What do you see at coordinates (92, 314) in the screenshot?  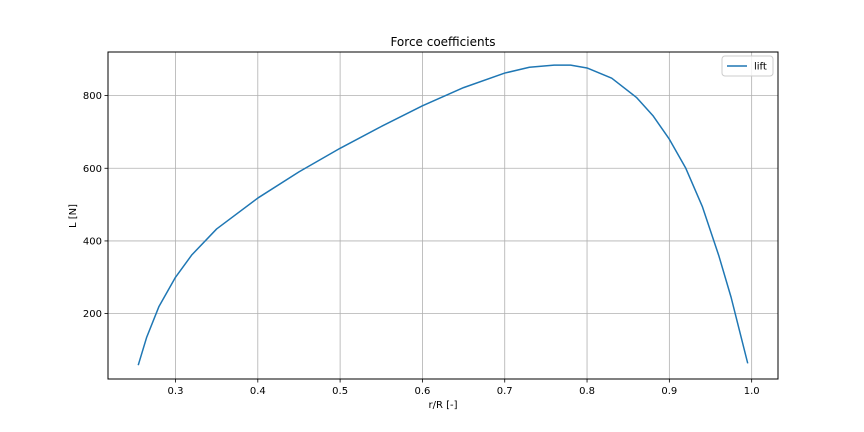 I see `y-tick-label: 200` at bounding box center [92, 314].